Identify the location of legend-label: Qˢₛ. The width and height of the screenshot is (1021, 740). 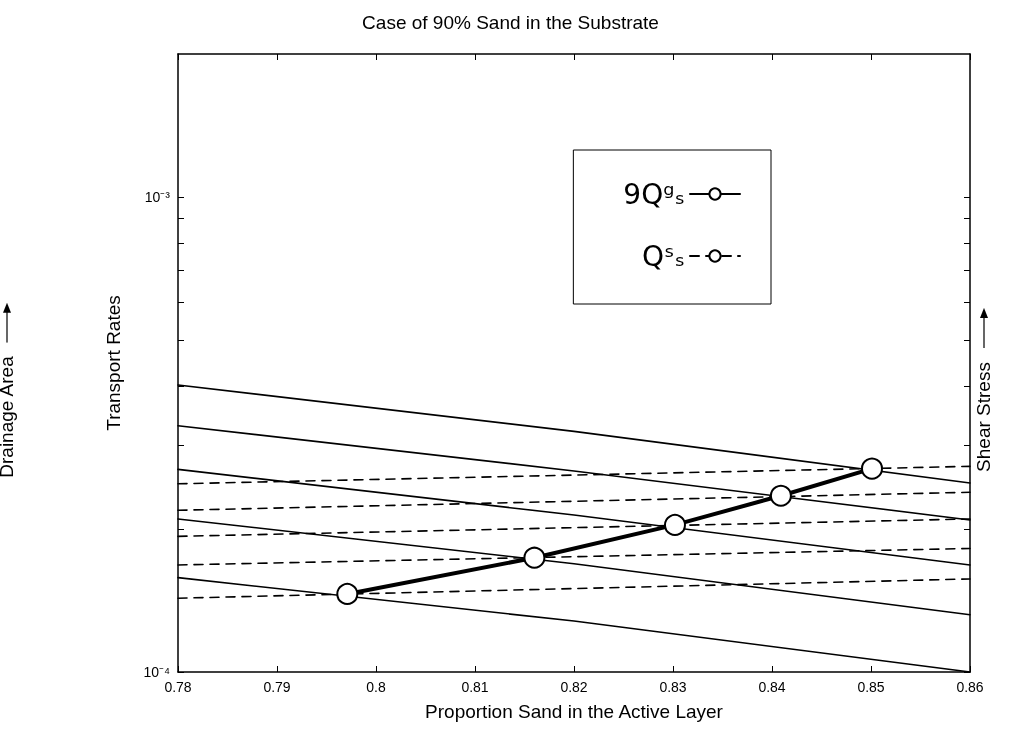
(663, 256).